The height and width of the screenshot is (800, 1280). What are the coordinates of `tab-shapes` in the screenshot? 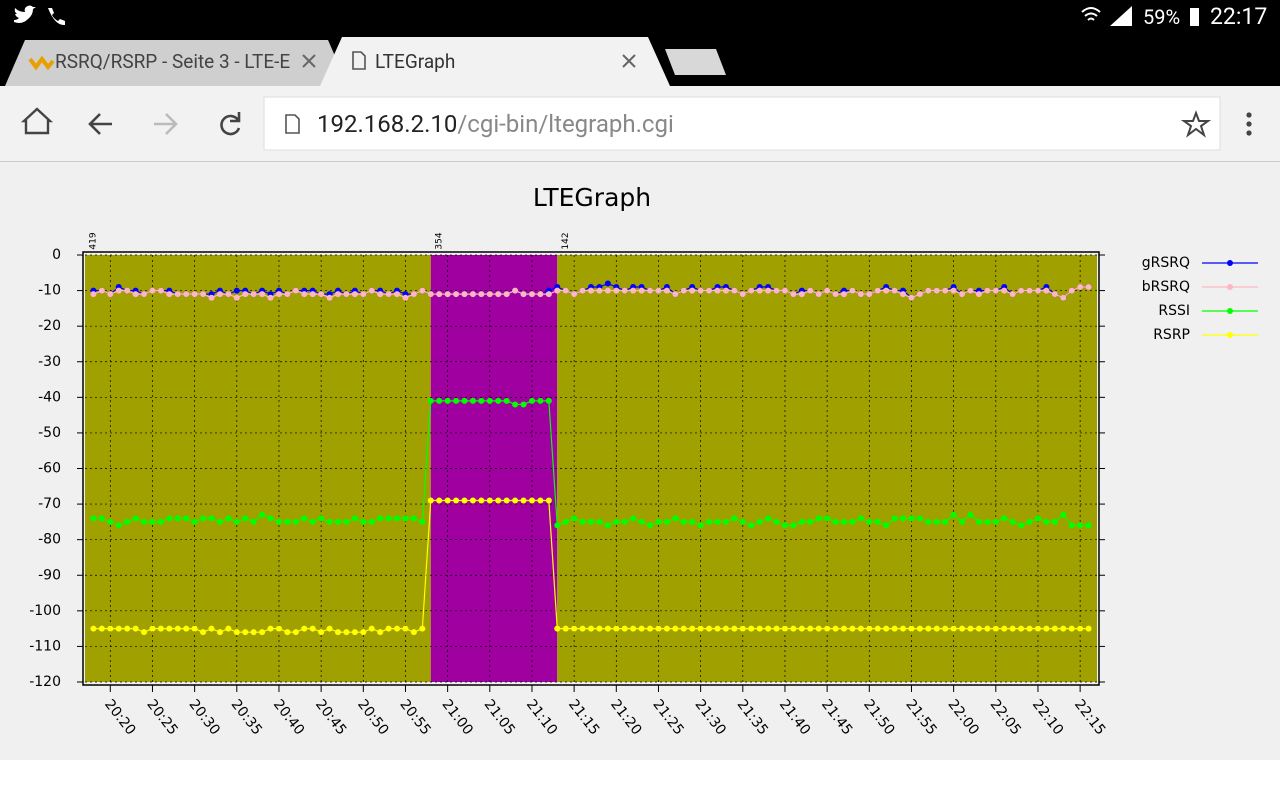 It's located at (365, 61).